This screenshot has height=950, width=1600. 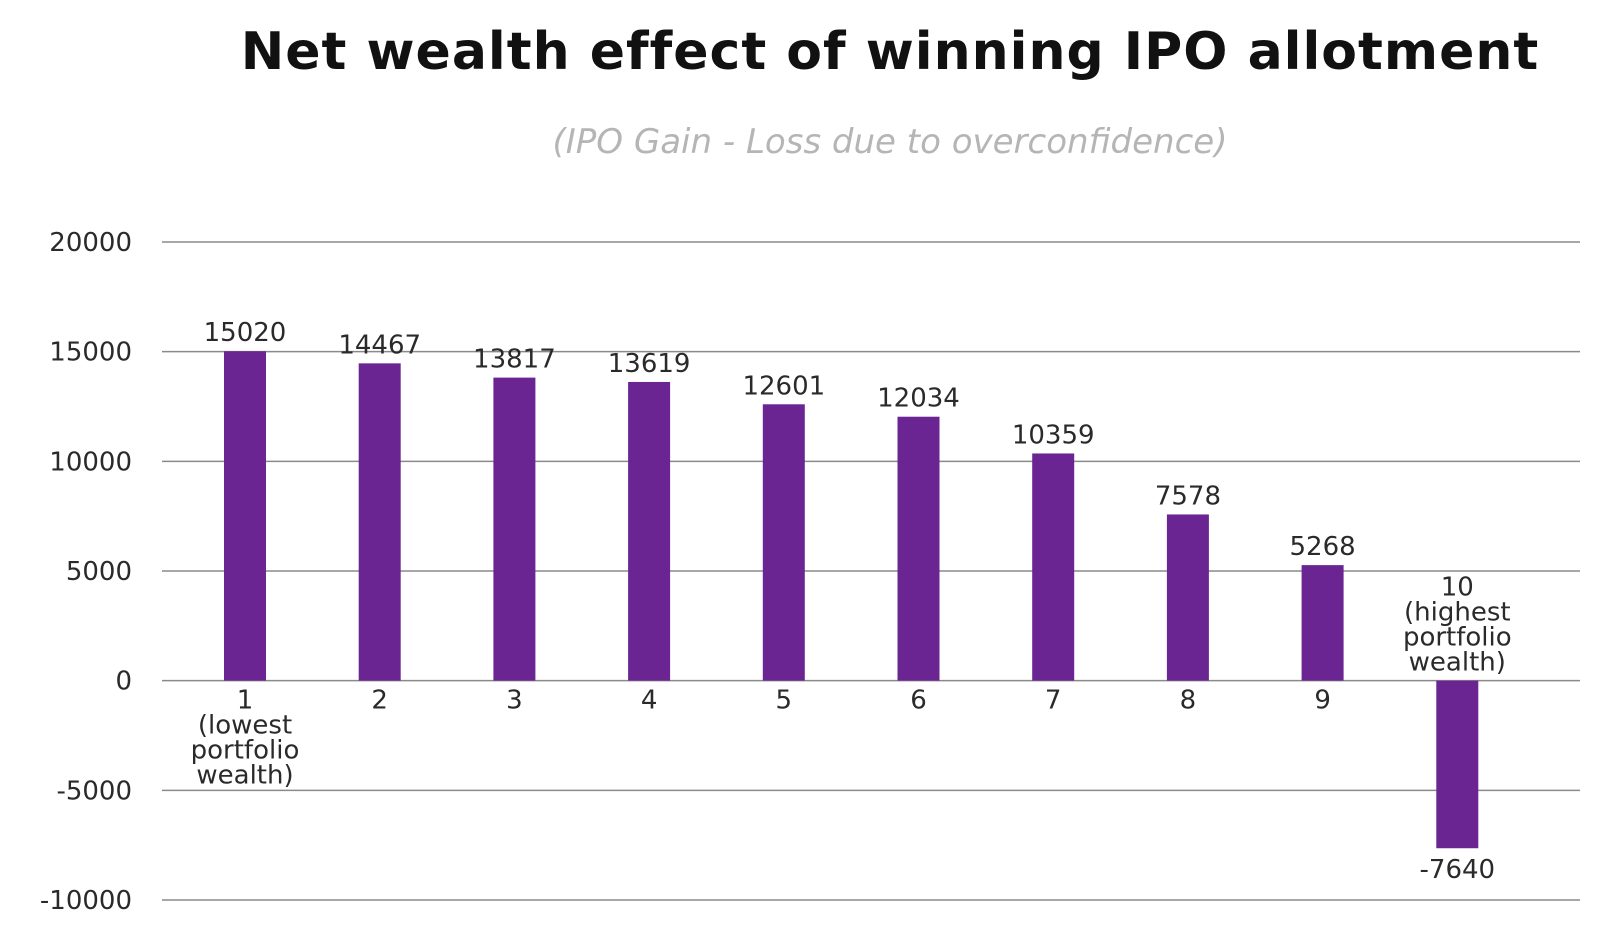 I want to click on x-category-label: 3, so click(x=514, y=701).